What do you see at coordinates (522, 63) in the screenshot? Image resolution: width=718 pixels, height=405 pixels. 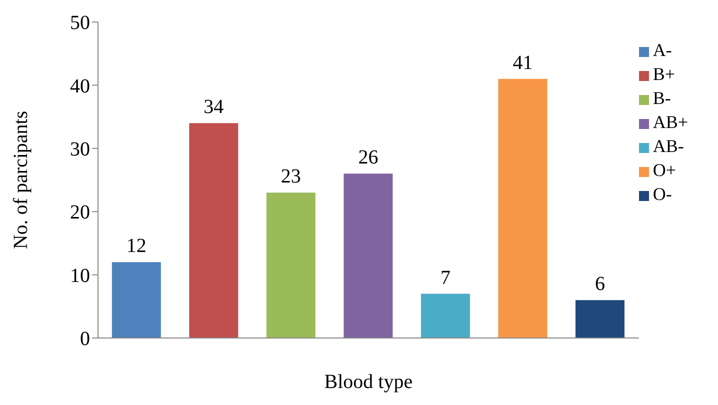 I see `data-label: 41` at bounding box center [522, 63].